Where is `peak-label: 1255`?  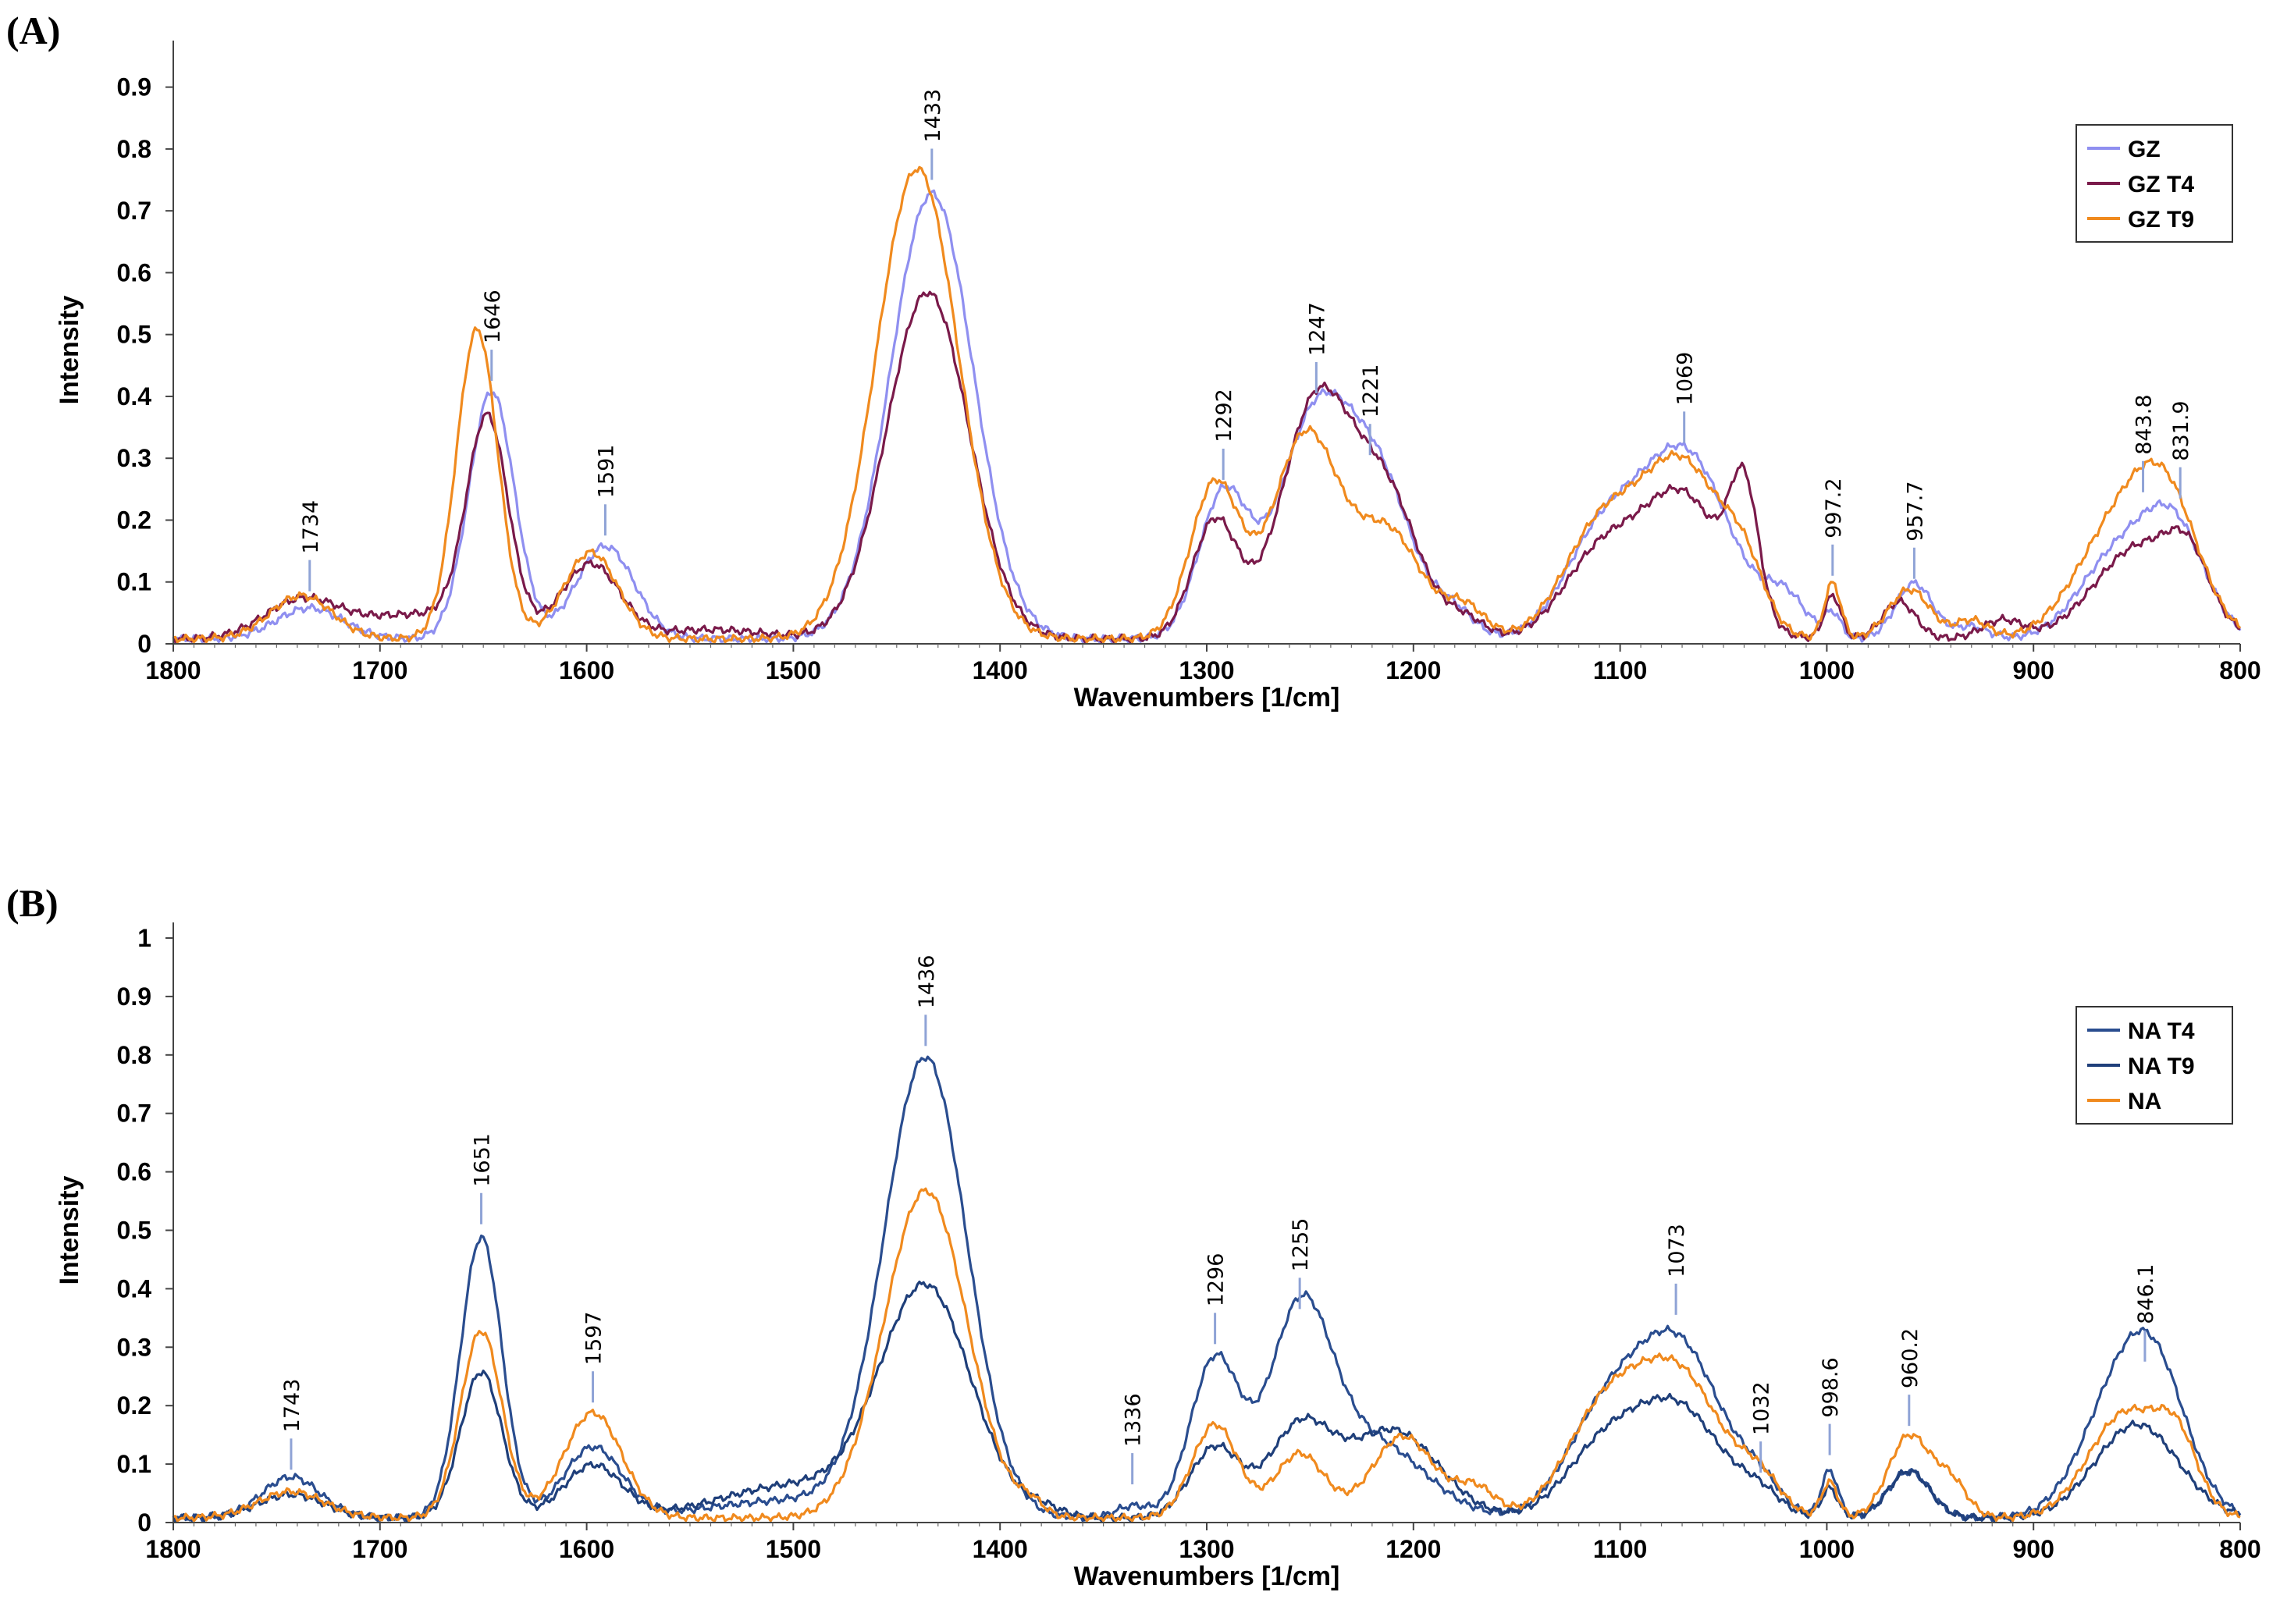 peak-label: 1255 is located at coordinates (1301, 1245).